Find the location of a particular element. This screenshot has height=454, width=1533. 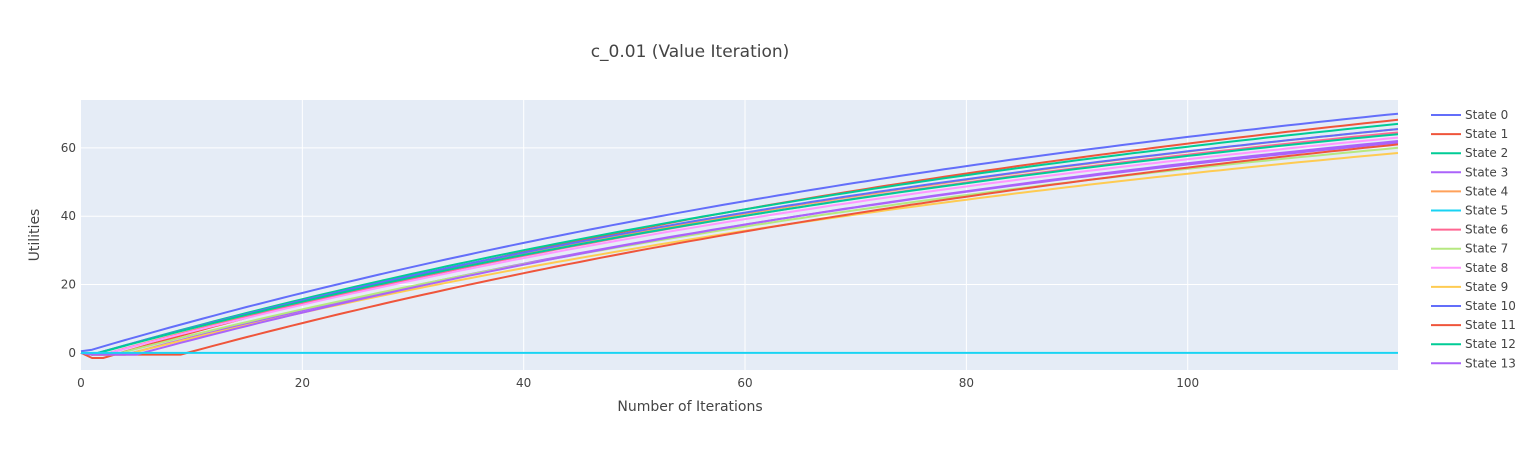

legend-item-state-2: State 2 is located at coordinates (1469, 153).